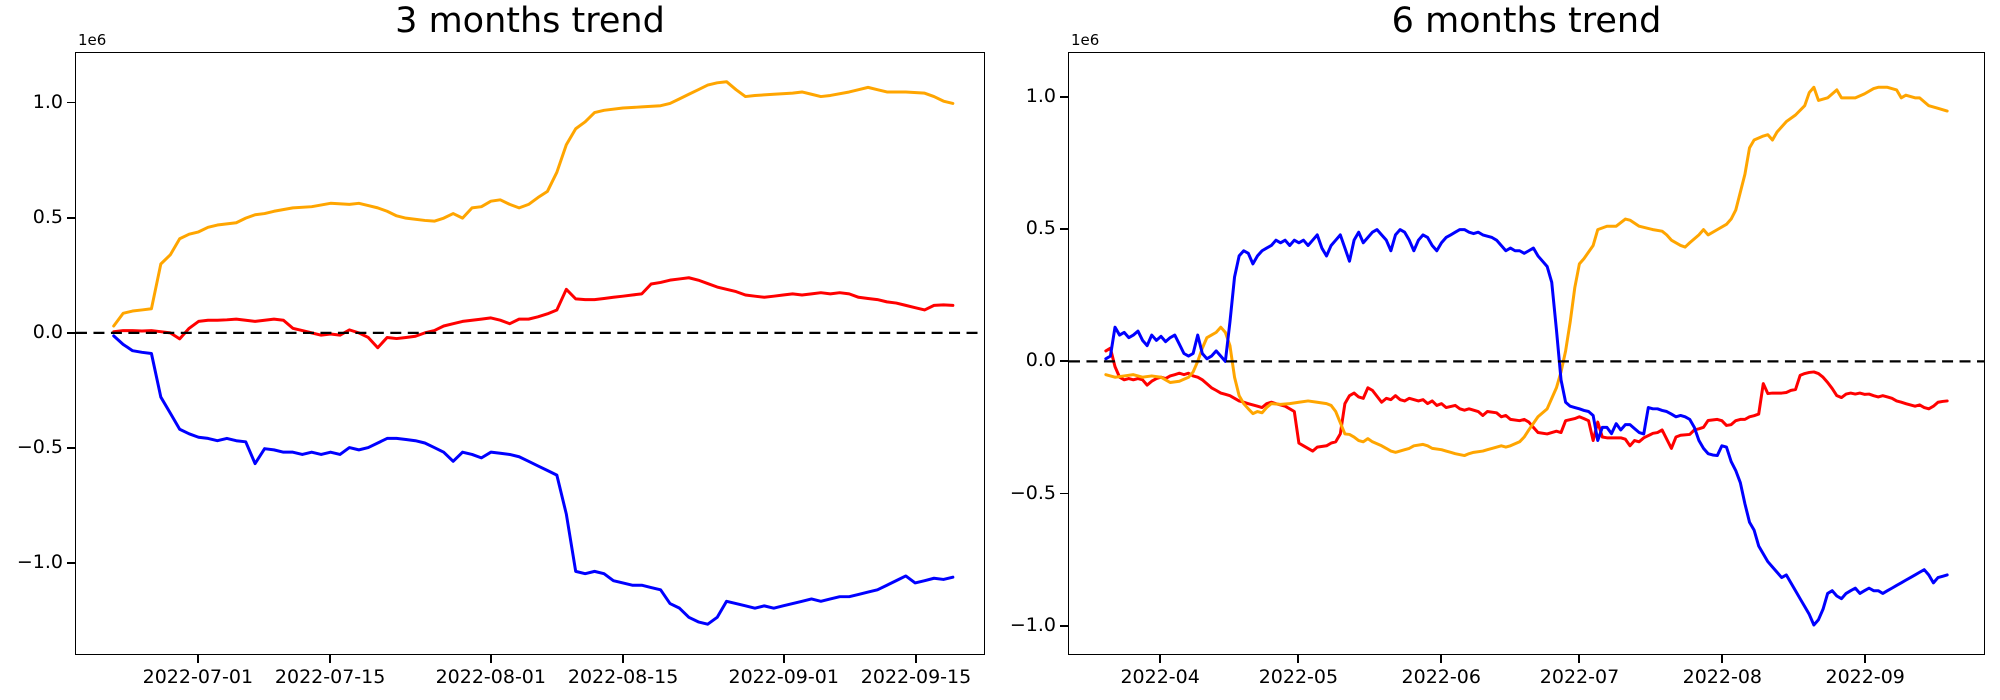 The image size is (2000, 700). I want to click on x-tick-label: 2022-09-15, so click(916, 677).